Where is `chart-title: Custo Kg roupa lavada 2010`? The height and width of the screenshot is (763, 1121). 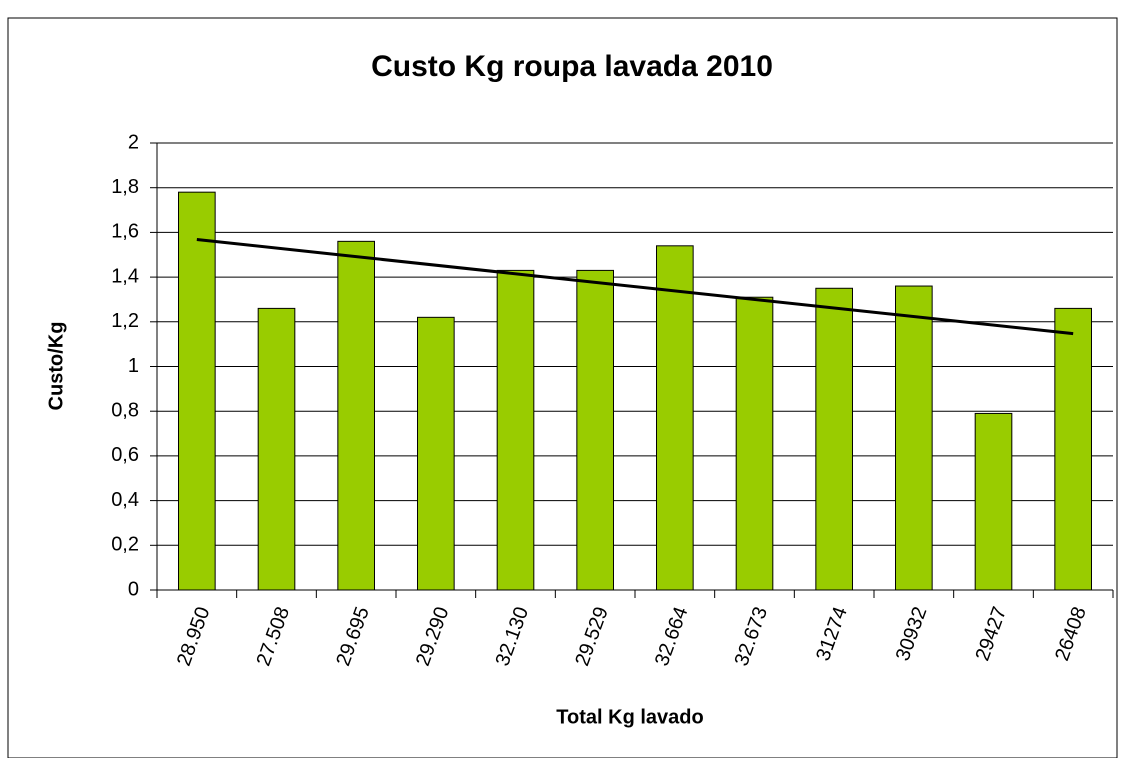 chart-title: Custo Kg roupa lavada 2010 is located at coordinates (572, 66).